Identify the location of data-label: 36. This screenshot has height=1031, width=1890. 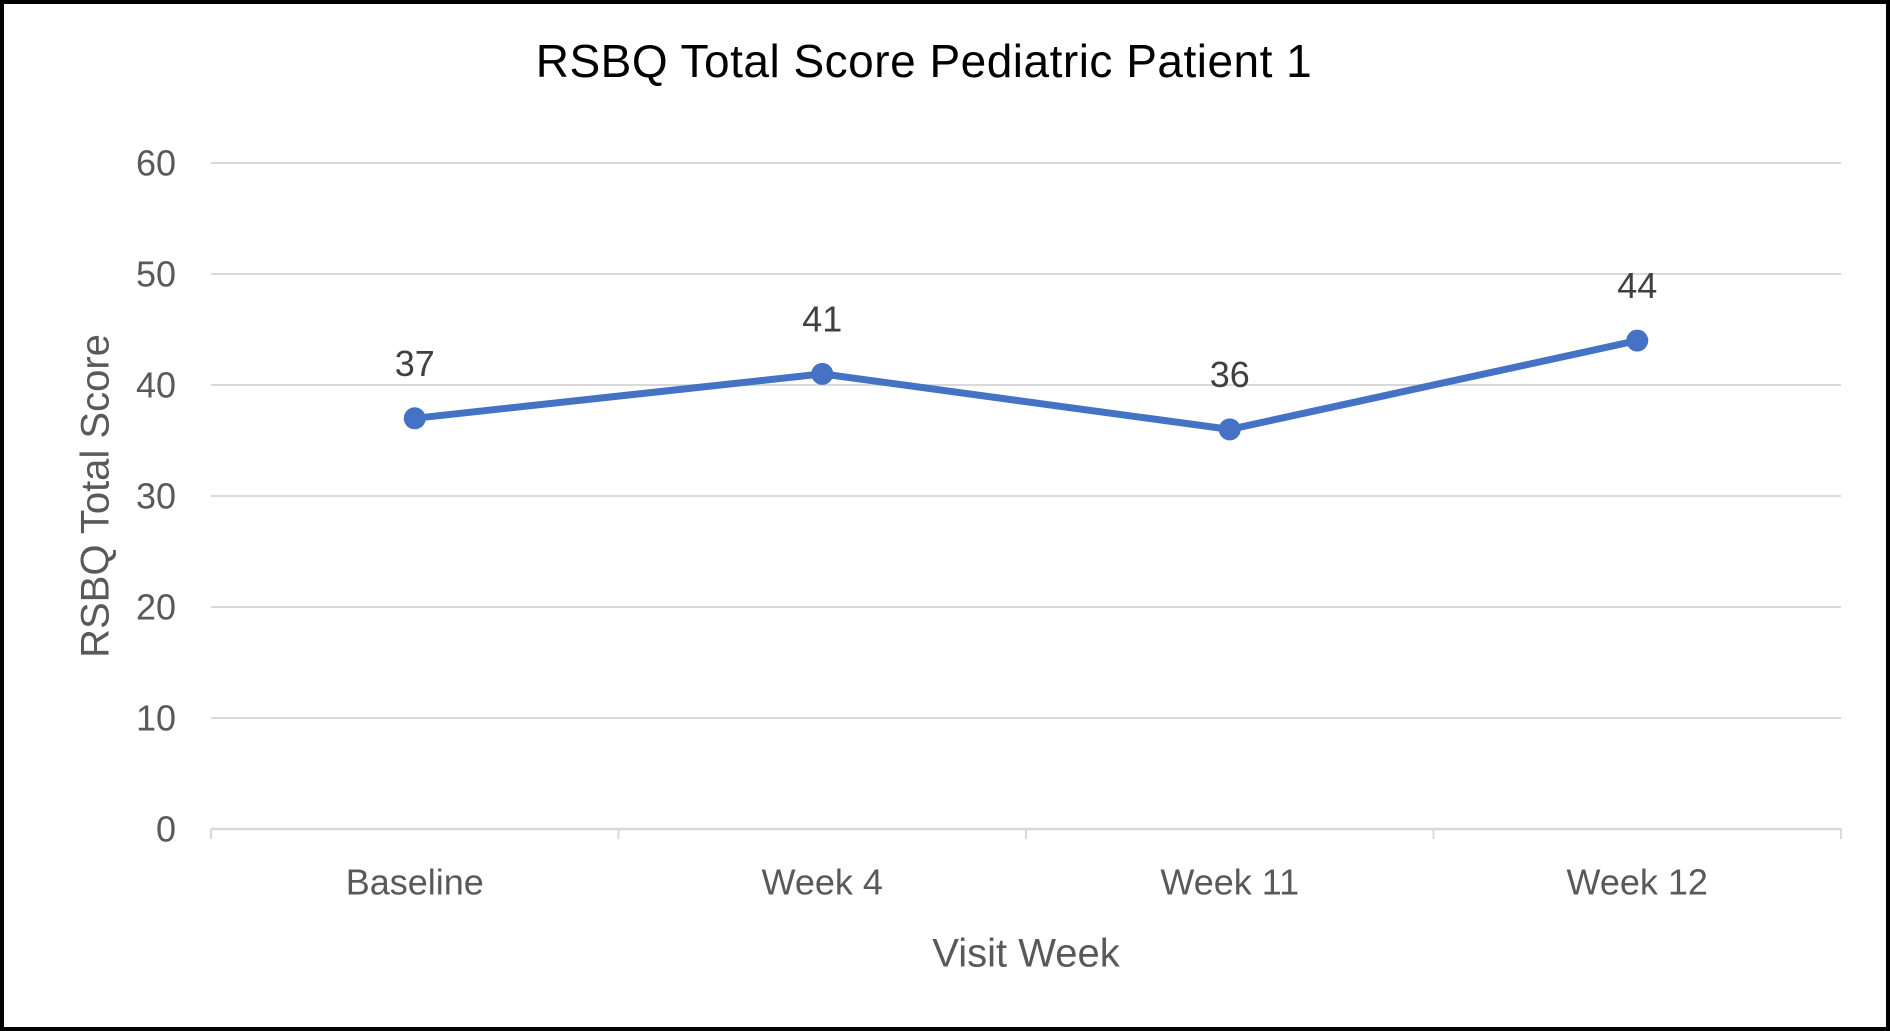
(1230, 374).